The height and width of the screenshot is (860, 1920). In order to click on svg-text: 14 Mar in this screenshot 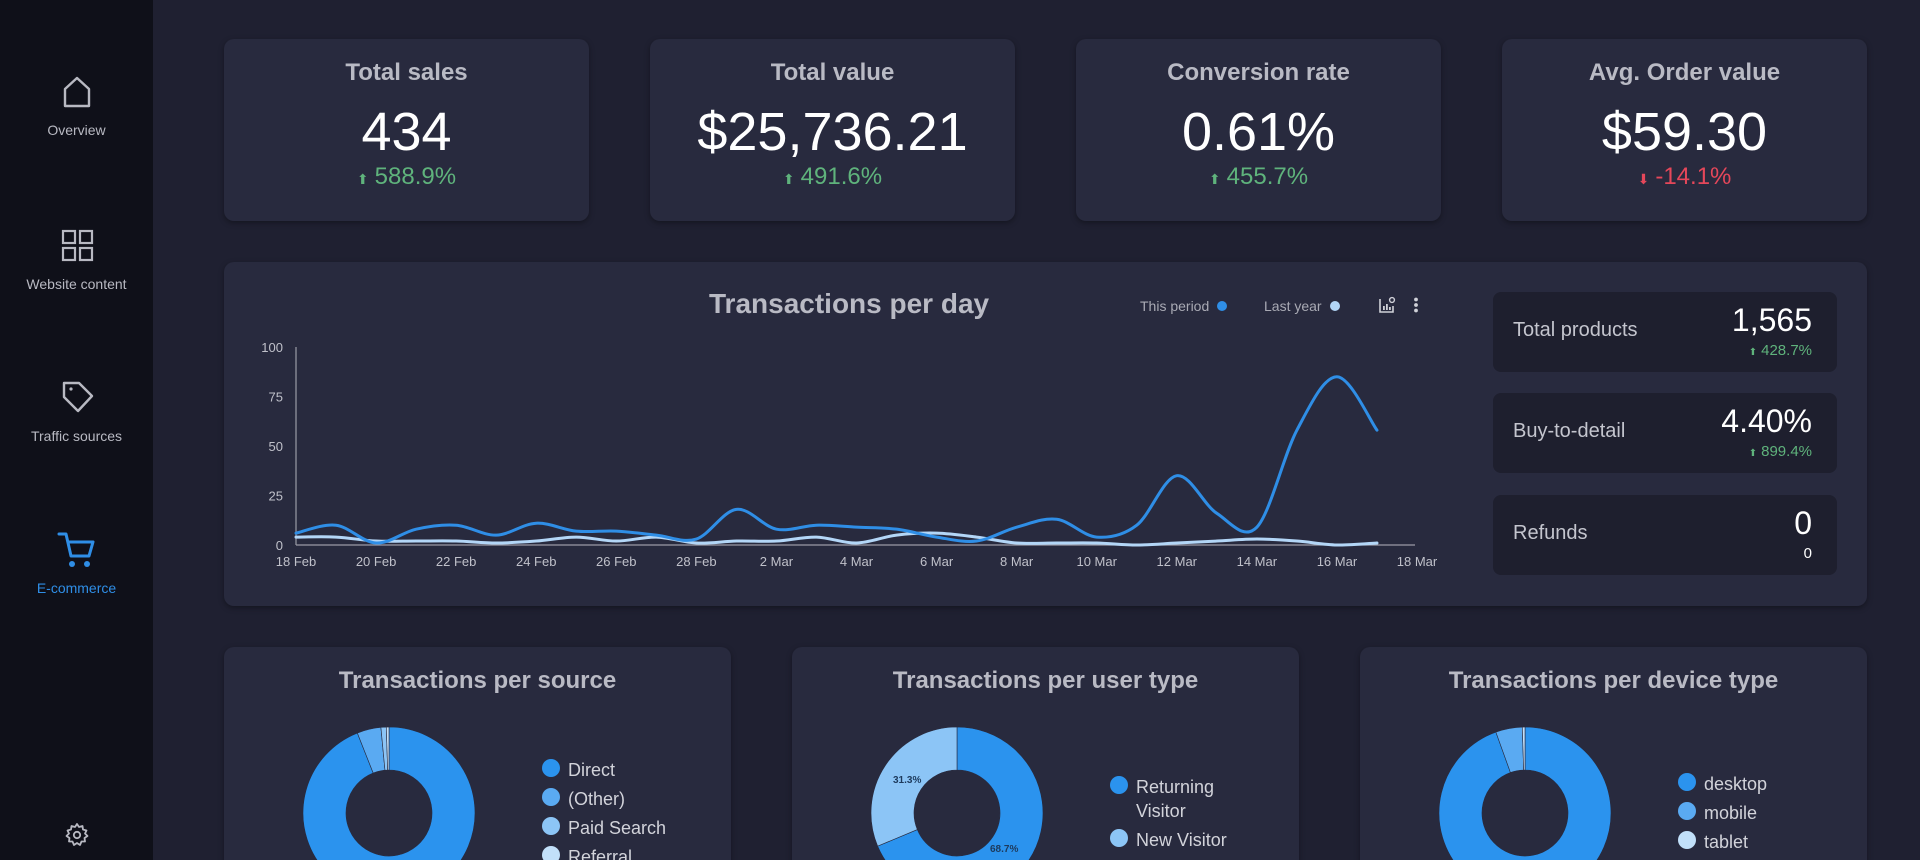, I will do `click(1257, 561)`.